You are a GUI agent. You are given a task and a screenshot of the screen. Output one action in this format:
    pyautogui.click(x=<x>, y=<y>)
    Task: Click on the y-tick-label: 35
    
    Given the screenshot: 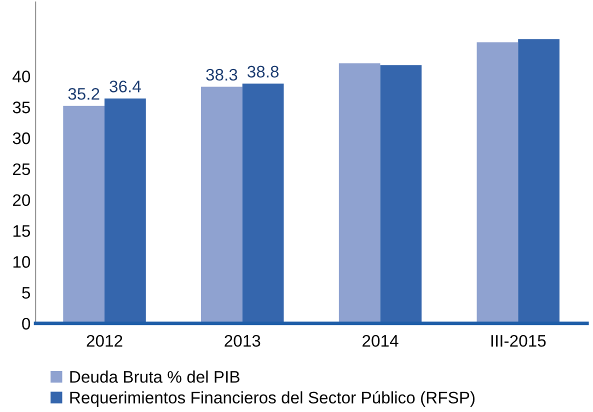 What is the action you would take?
    pyautogui.click(x=21, y=108)
    